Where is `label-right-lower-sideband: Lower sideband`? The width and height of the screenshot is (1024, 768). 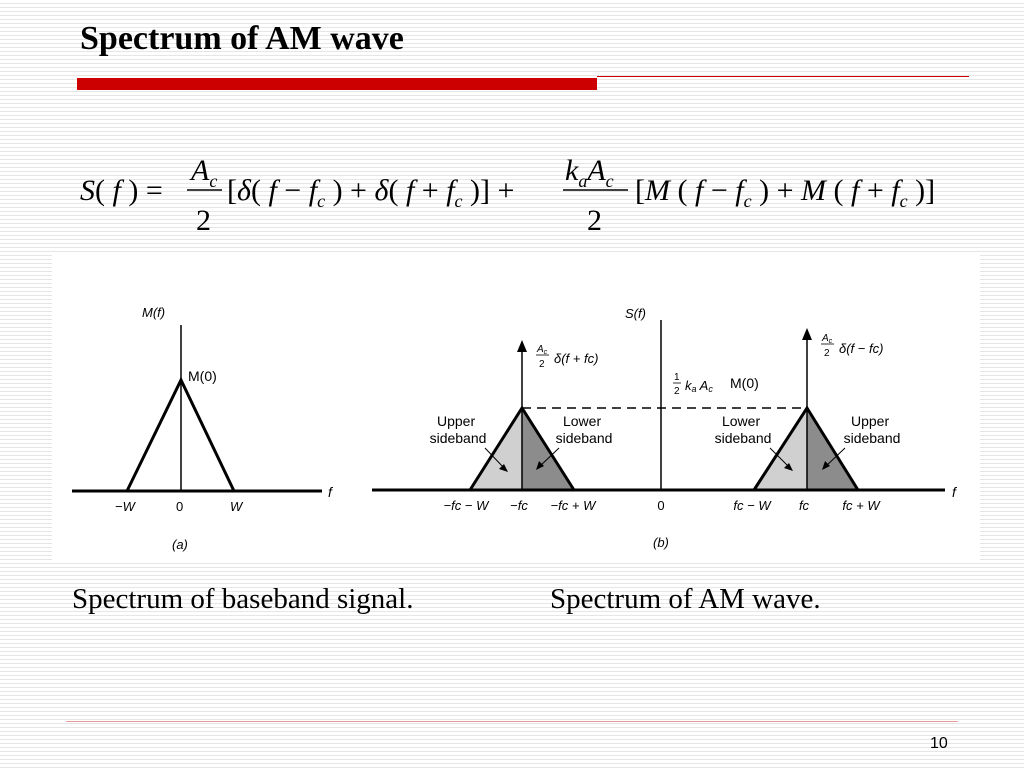
label-right-lower-sideband: Lower sideband is located at coordinates (743, 429).